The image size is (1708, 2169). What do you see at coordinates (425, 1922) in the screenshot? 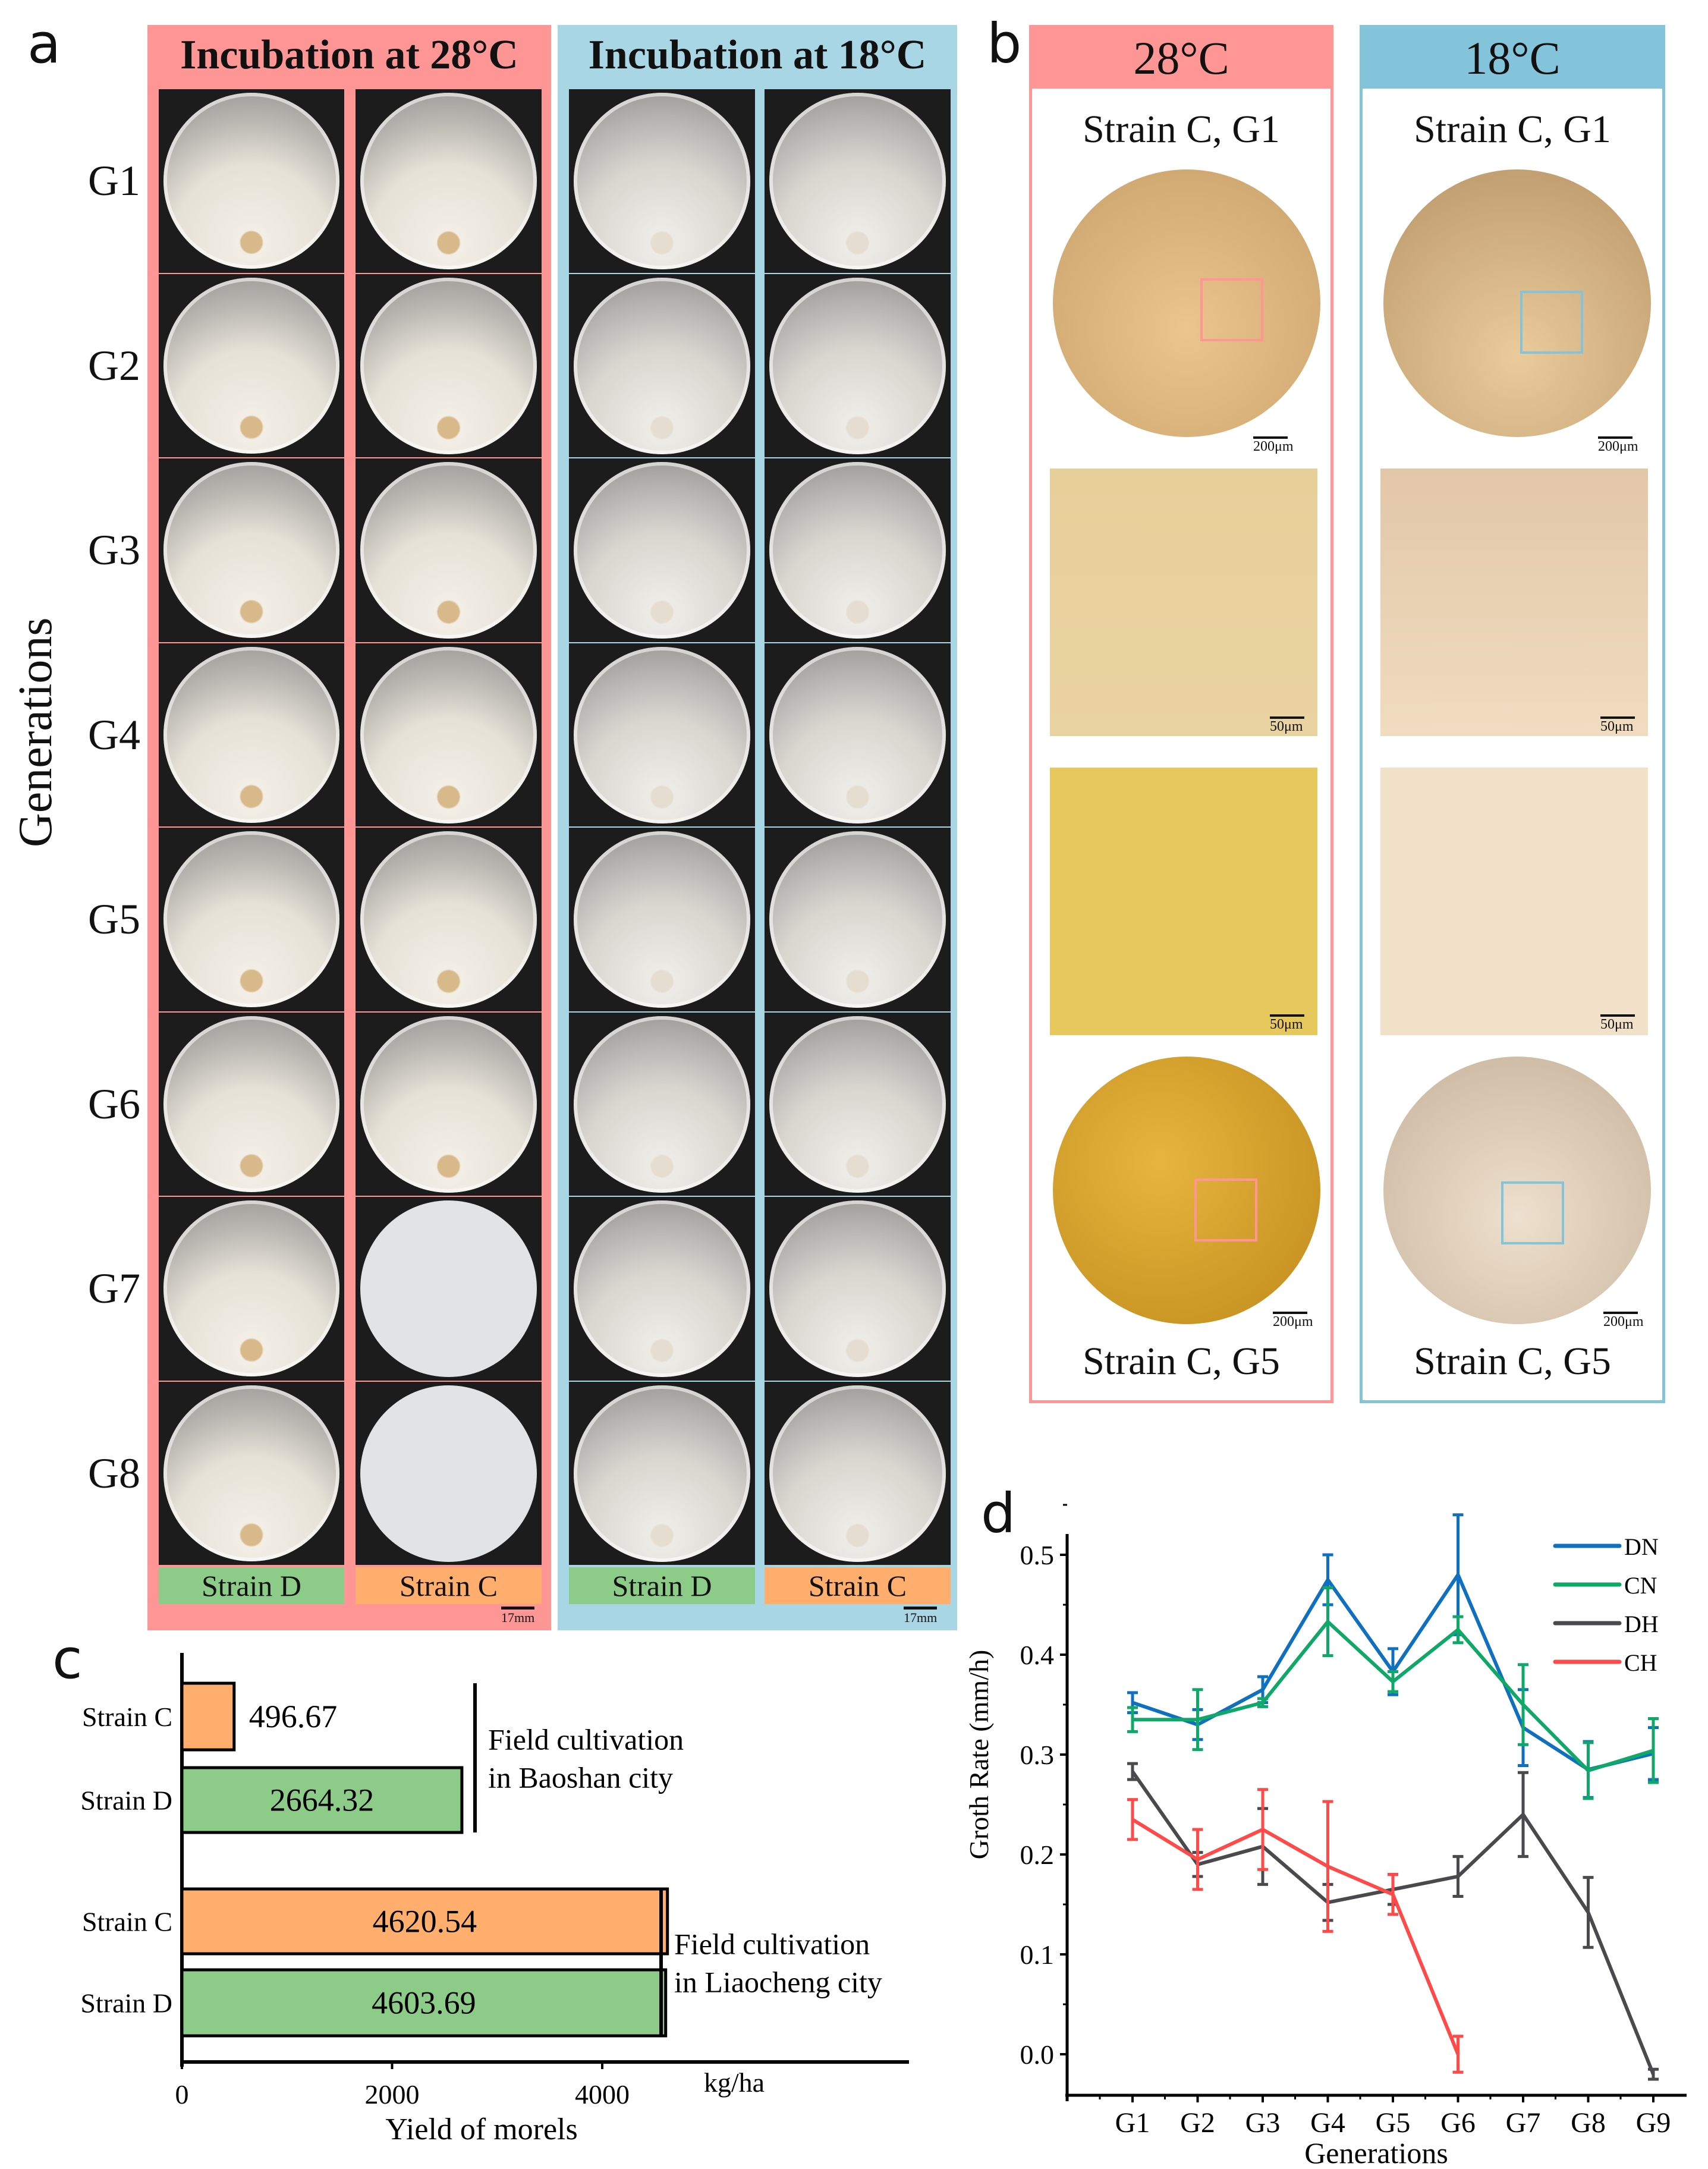
I see `value-label: 4620.54` at bounding box center [425, 1922].